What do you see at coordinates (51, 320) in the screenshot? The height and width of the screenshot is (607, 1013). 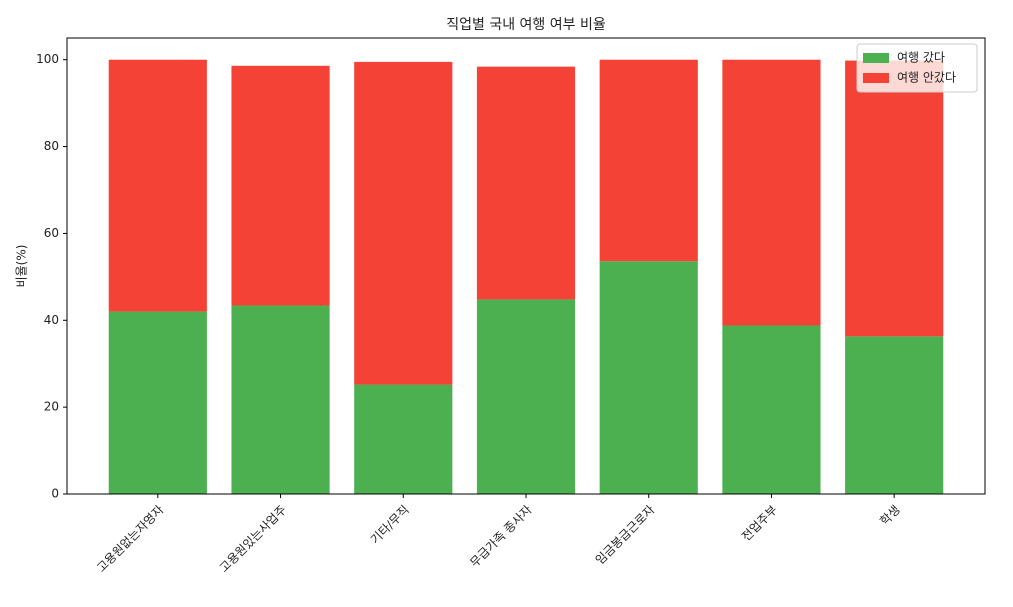 I see `y-tick-label: 40` at bounding box center [51, 320].